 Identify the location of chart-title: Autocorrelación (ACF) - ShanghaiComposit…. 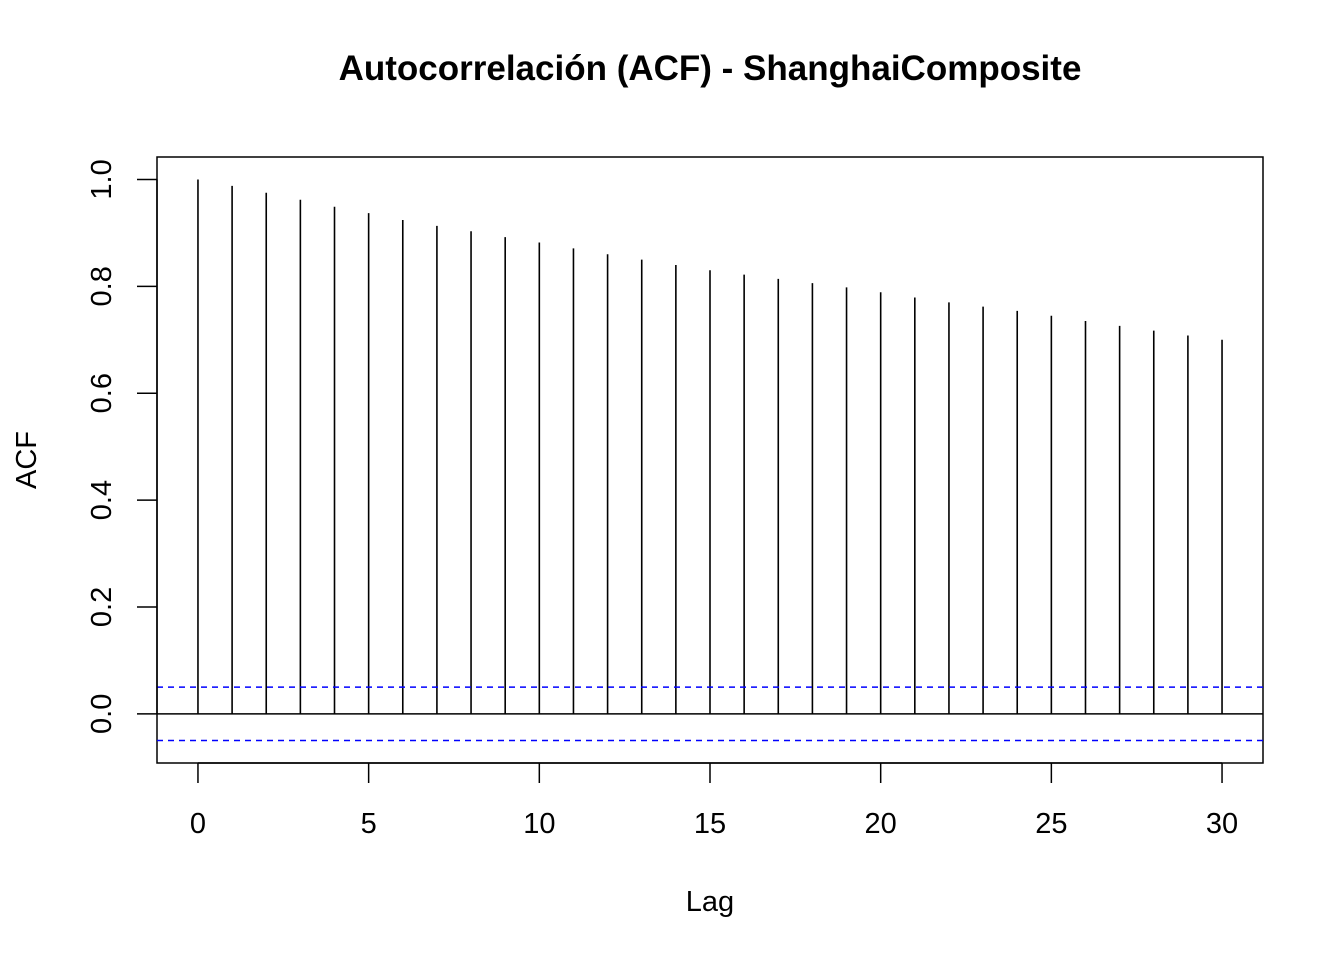
(710, 68).